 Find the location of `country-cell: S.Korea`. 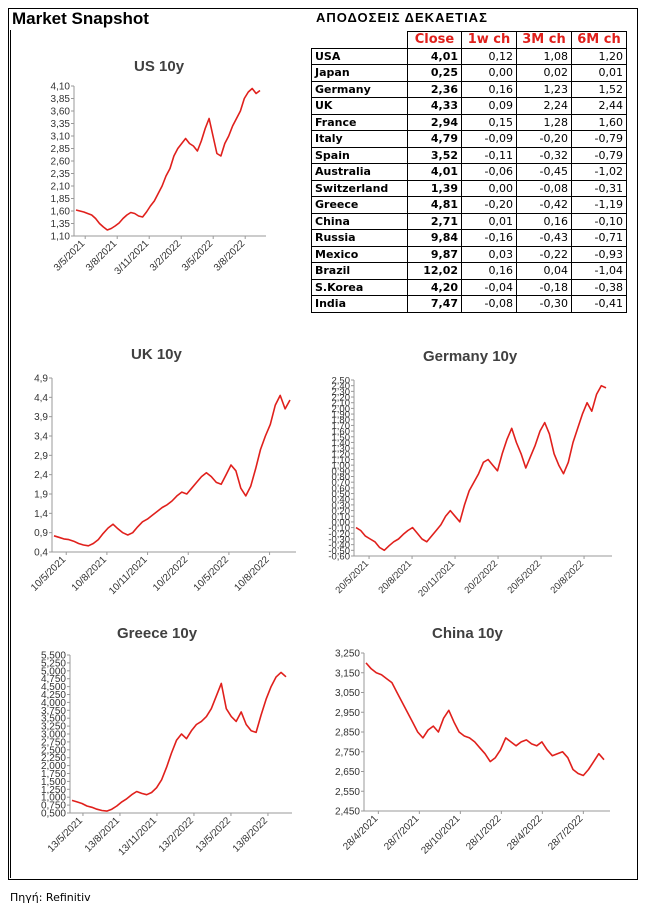

country-cell: S.Korea is located at coordinates (359, 287).